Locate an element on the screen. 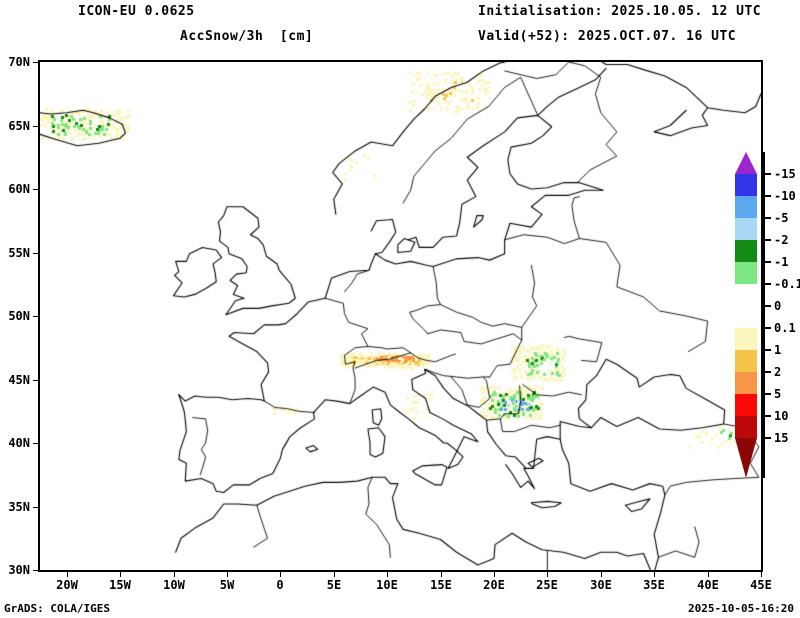 The image size is (800, 618). y-axis-label: 45N is located at coordinates (19, 380).